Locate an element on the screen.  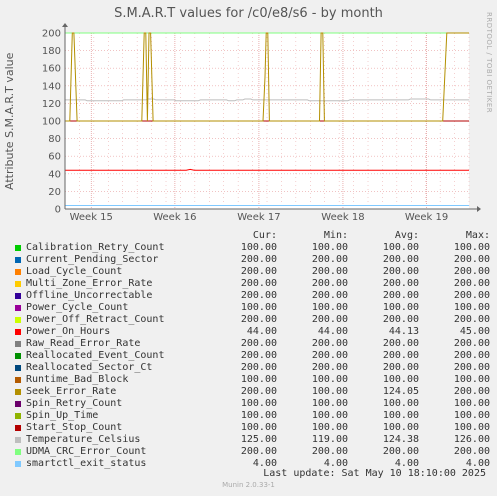
legend-avg-value: 124.05 is located at coordinates (400, 391).